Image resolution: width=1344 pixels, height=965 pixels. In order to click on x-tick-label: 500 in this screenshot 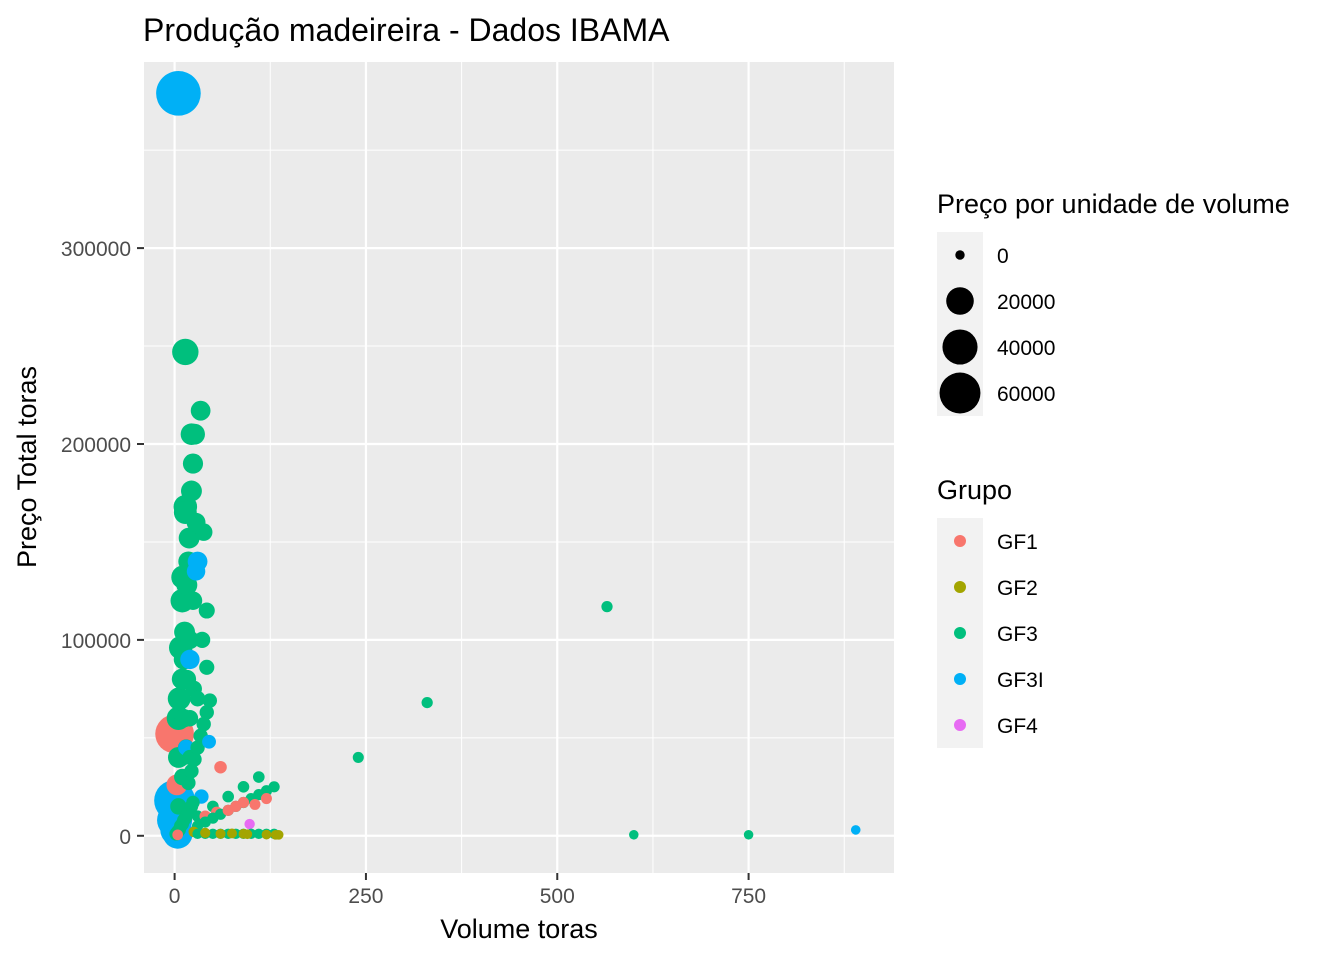, I will do `click(557, 896)`.